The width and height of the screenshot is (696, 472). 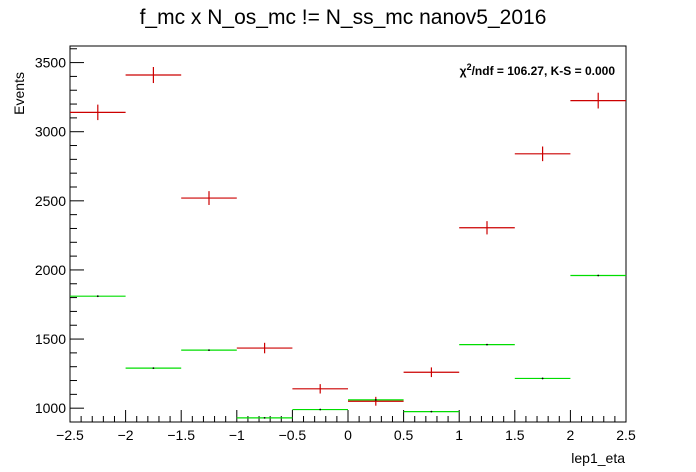 What do you see at coordinates (70, 435) in the screenshot?
I see `x-tick-label: −2.5` at bounding box center [70, 435].